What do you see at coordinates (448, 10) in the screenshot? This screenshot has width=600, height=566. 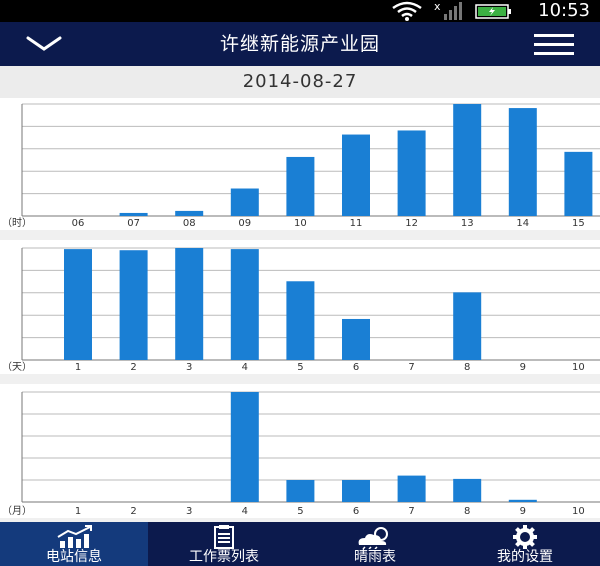 I see `signal-icon: x` at bounding box center [448, 10].